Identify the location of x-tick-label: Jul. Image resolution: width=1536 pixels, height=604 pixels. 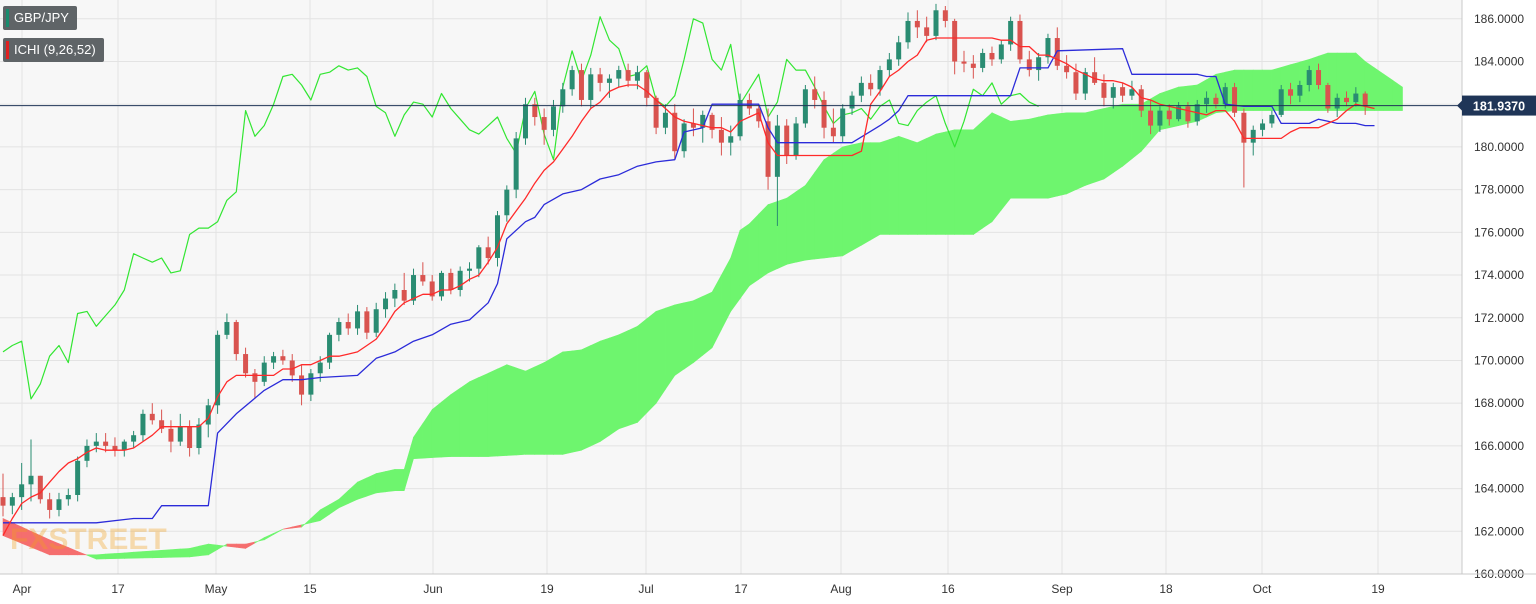
(645, 589).